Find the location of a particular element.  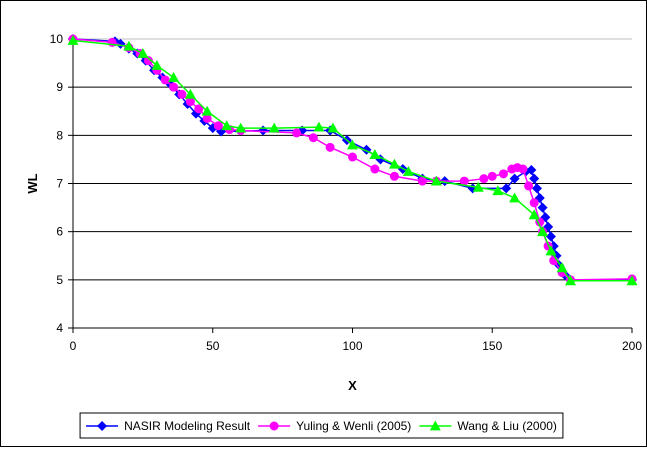

x-tick-label: 0 is located at coordinates (73, 346).